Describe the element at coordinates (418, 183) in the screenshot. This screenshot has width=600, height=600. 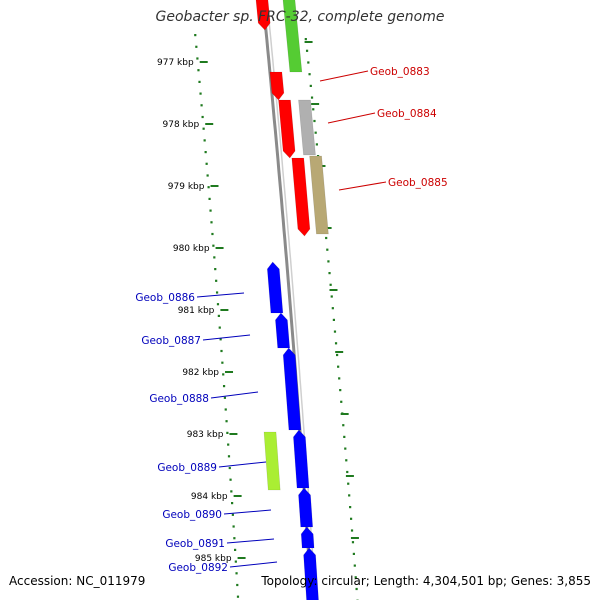
I see `gene-label: Geob_0885` at that location.